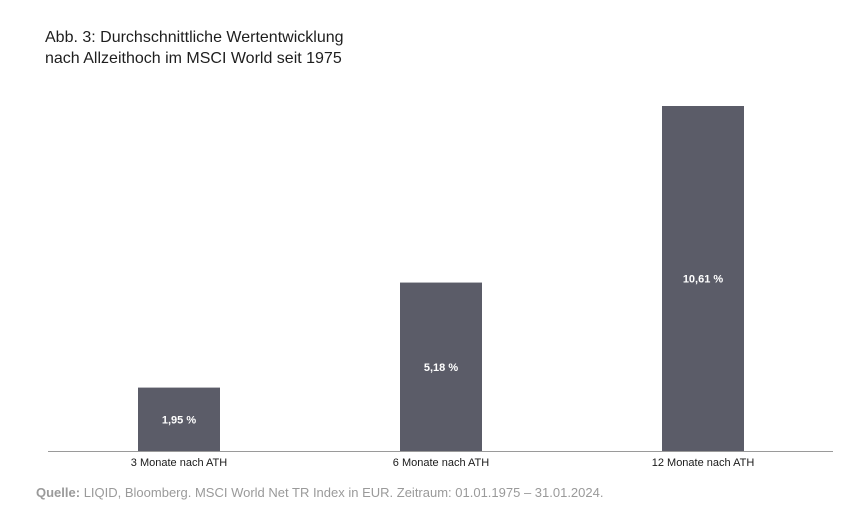  I want to click on chart-title-line-2: nach Allzeithoch im MSCI World seit 1975, so click(193, 58).